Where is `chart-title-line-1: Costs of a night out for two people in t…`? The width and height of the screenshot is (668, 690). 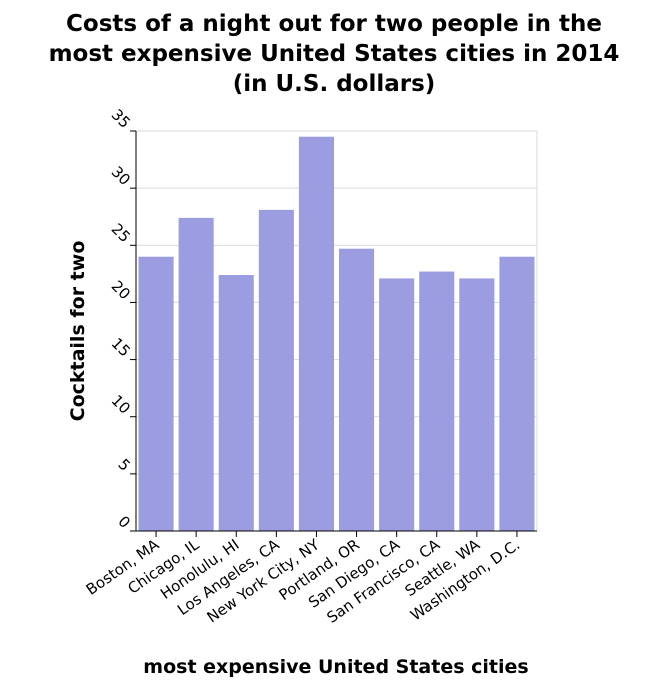
chart-title-line-1: Costs of a night out for two people in t… is located at coordinates (334, 24).